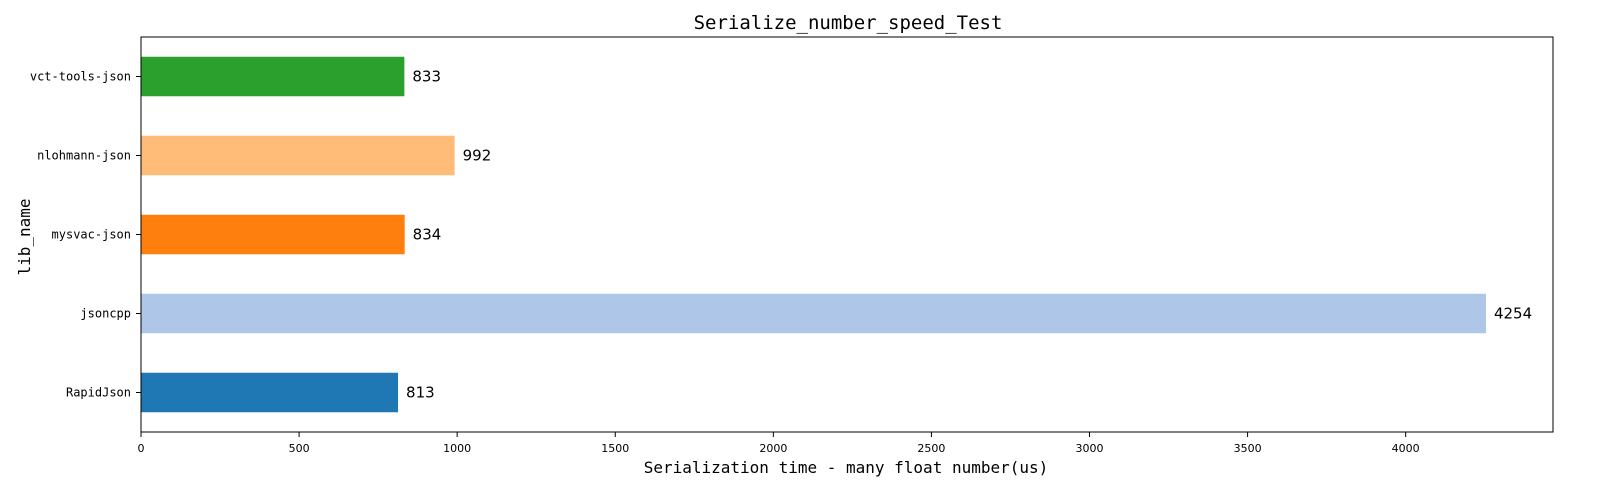 This screenshot has width=1600, height=500. Describe the element at coordinates (1248, 448) in the screenshot. I see `x-tick-label: 3500` at that location.